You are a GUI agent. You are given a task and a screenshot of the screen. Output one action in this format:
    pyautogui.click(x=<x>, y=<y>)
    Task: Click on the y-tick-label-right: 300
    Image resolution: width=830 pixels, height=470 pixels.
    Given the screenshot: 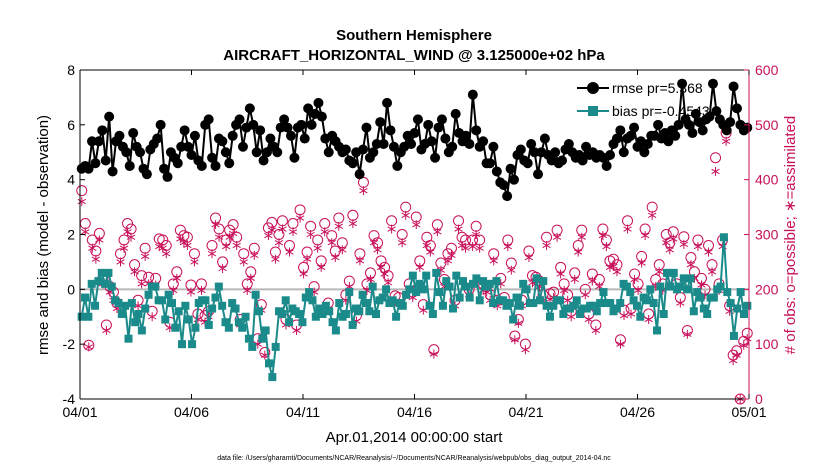 What is the action you would take?
    pyautogui.click(x=767, y=235)
    